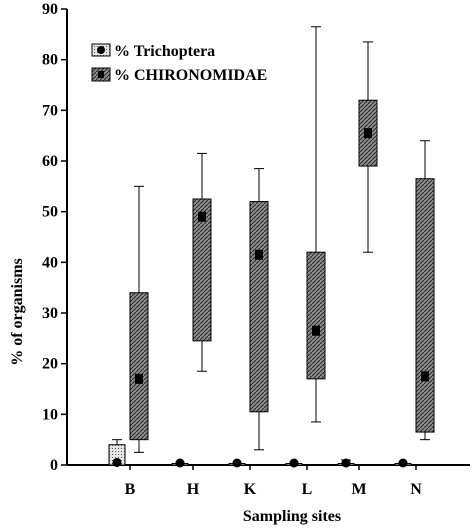 The width and height of the screenshot is (473, 531). What do you see at coordinates (50, 110) in the screenshot?
I see `y-tick-label: 70` at bounding box center [50, 110].